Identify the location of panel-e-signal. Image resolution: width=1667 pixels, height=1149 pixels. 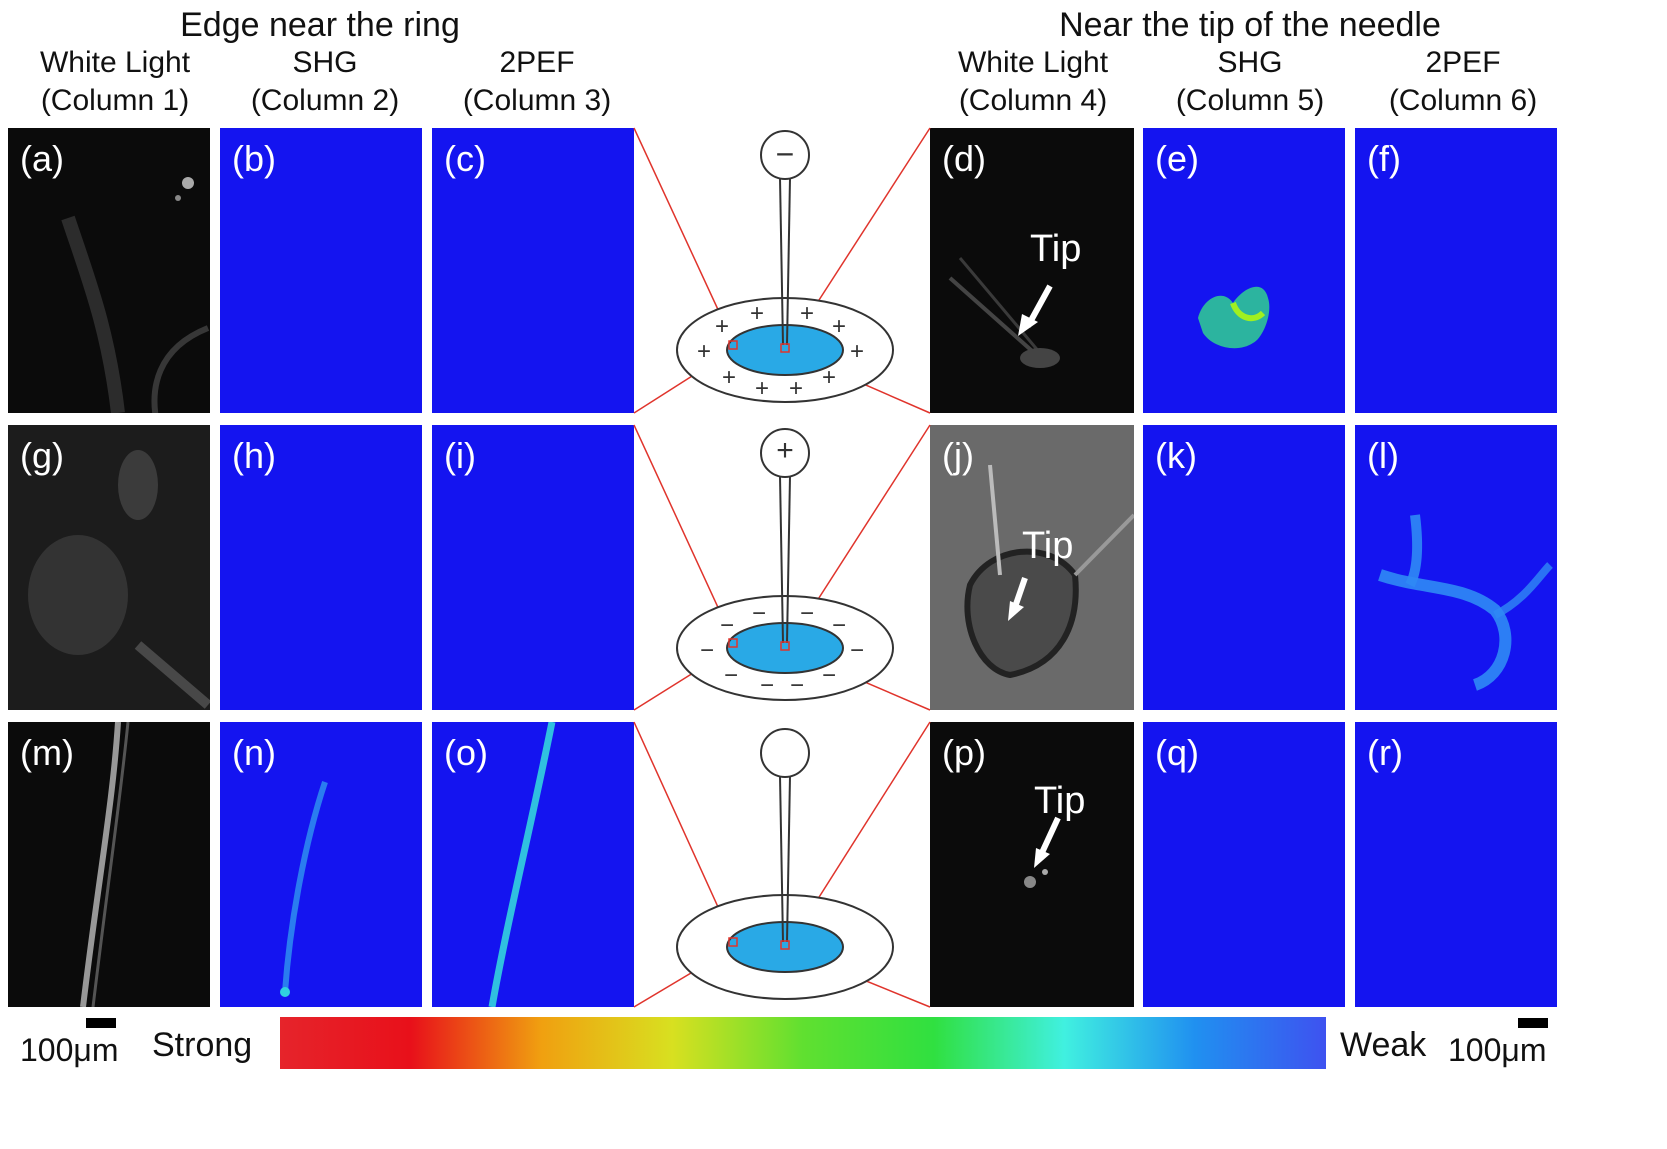
(1234, 317).